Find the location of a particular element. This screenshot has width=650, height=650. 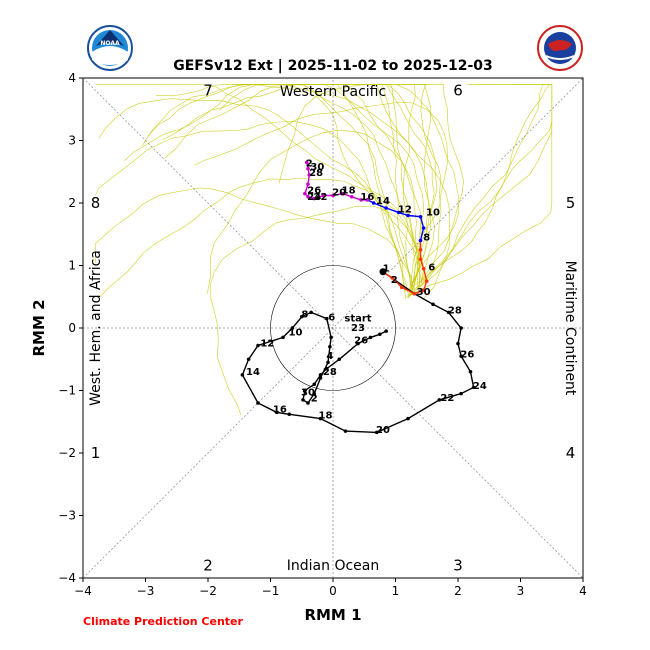

y-tick-label: −1 is located at coordinates (67, 391).